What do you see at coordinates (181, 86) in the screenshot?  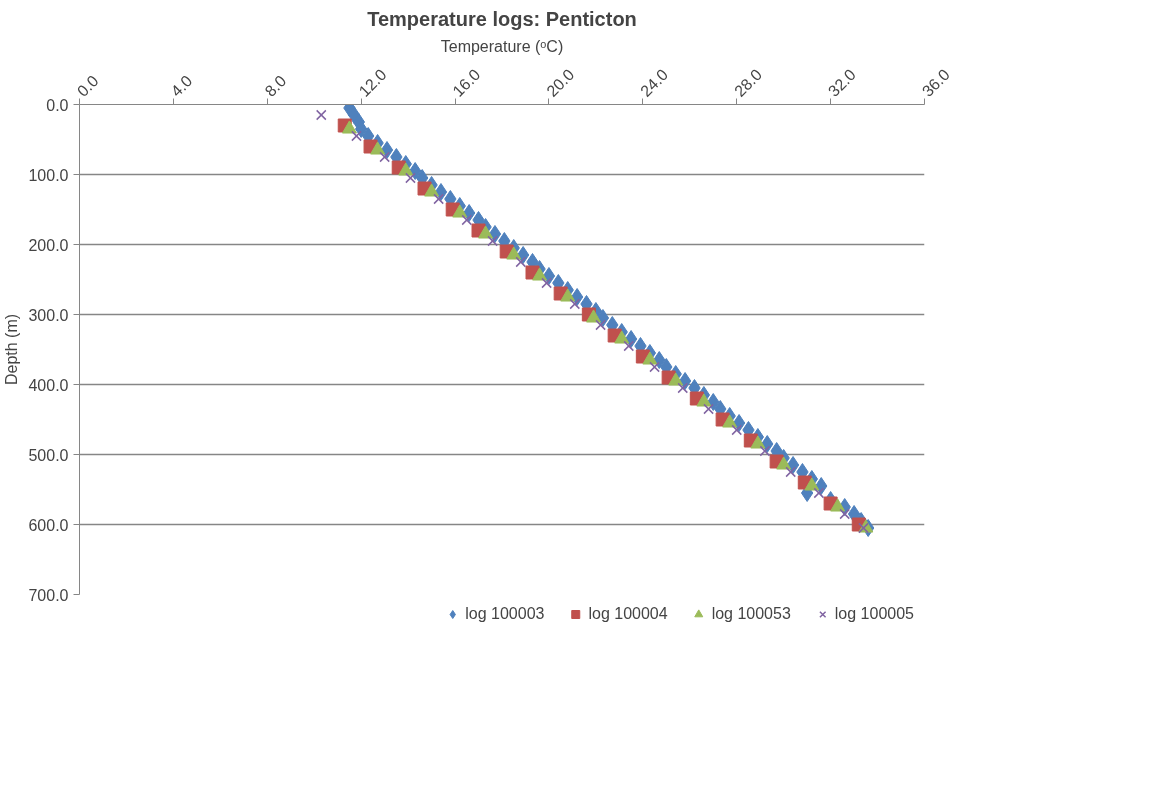 I see `x-tick-label: 4.0` at bounding box center [181, 86].